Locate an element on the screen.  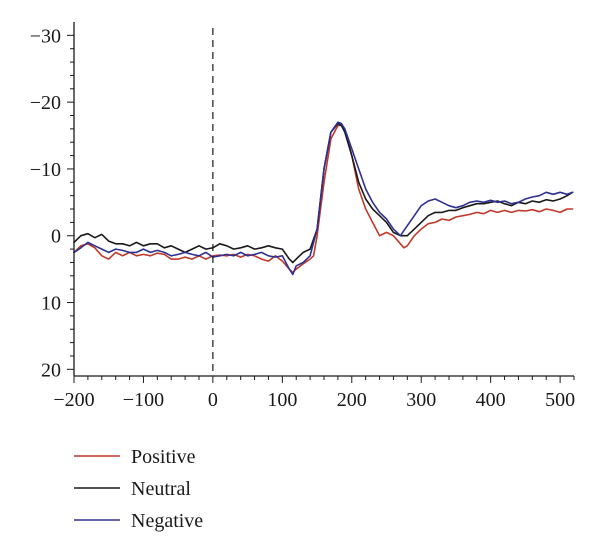
legend-label: Negative is located at coordinates (167, 521).